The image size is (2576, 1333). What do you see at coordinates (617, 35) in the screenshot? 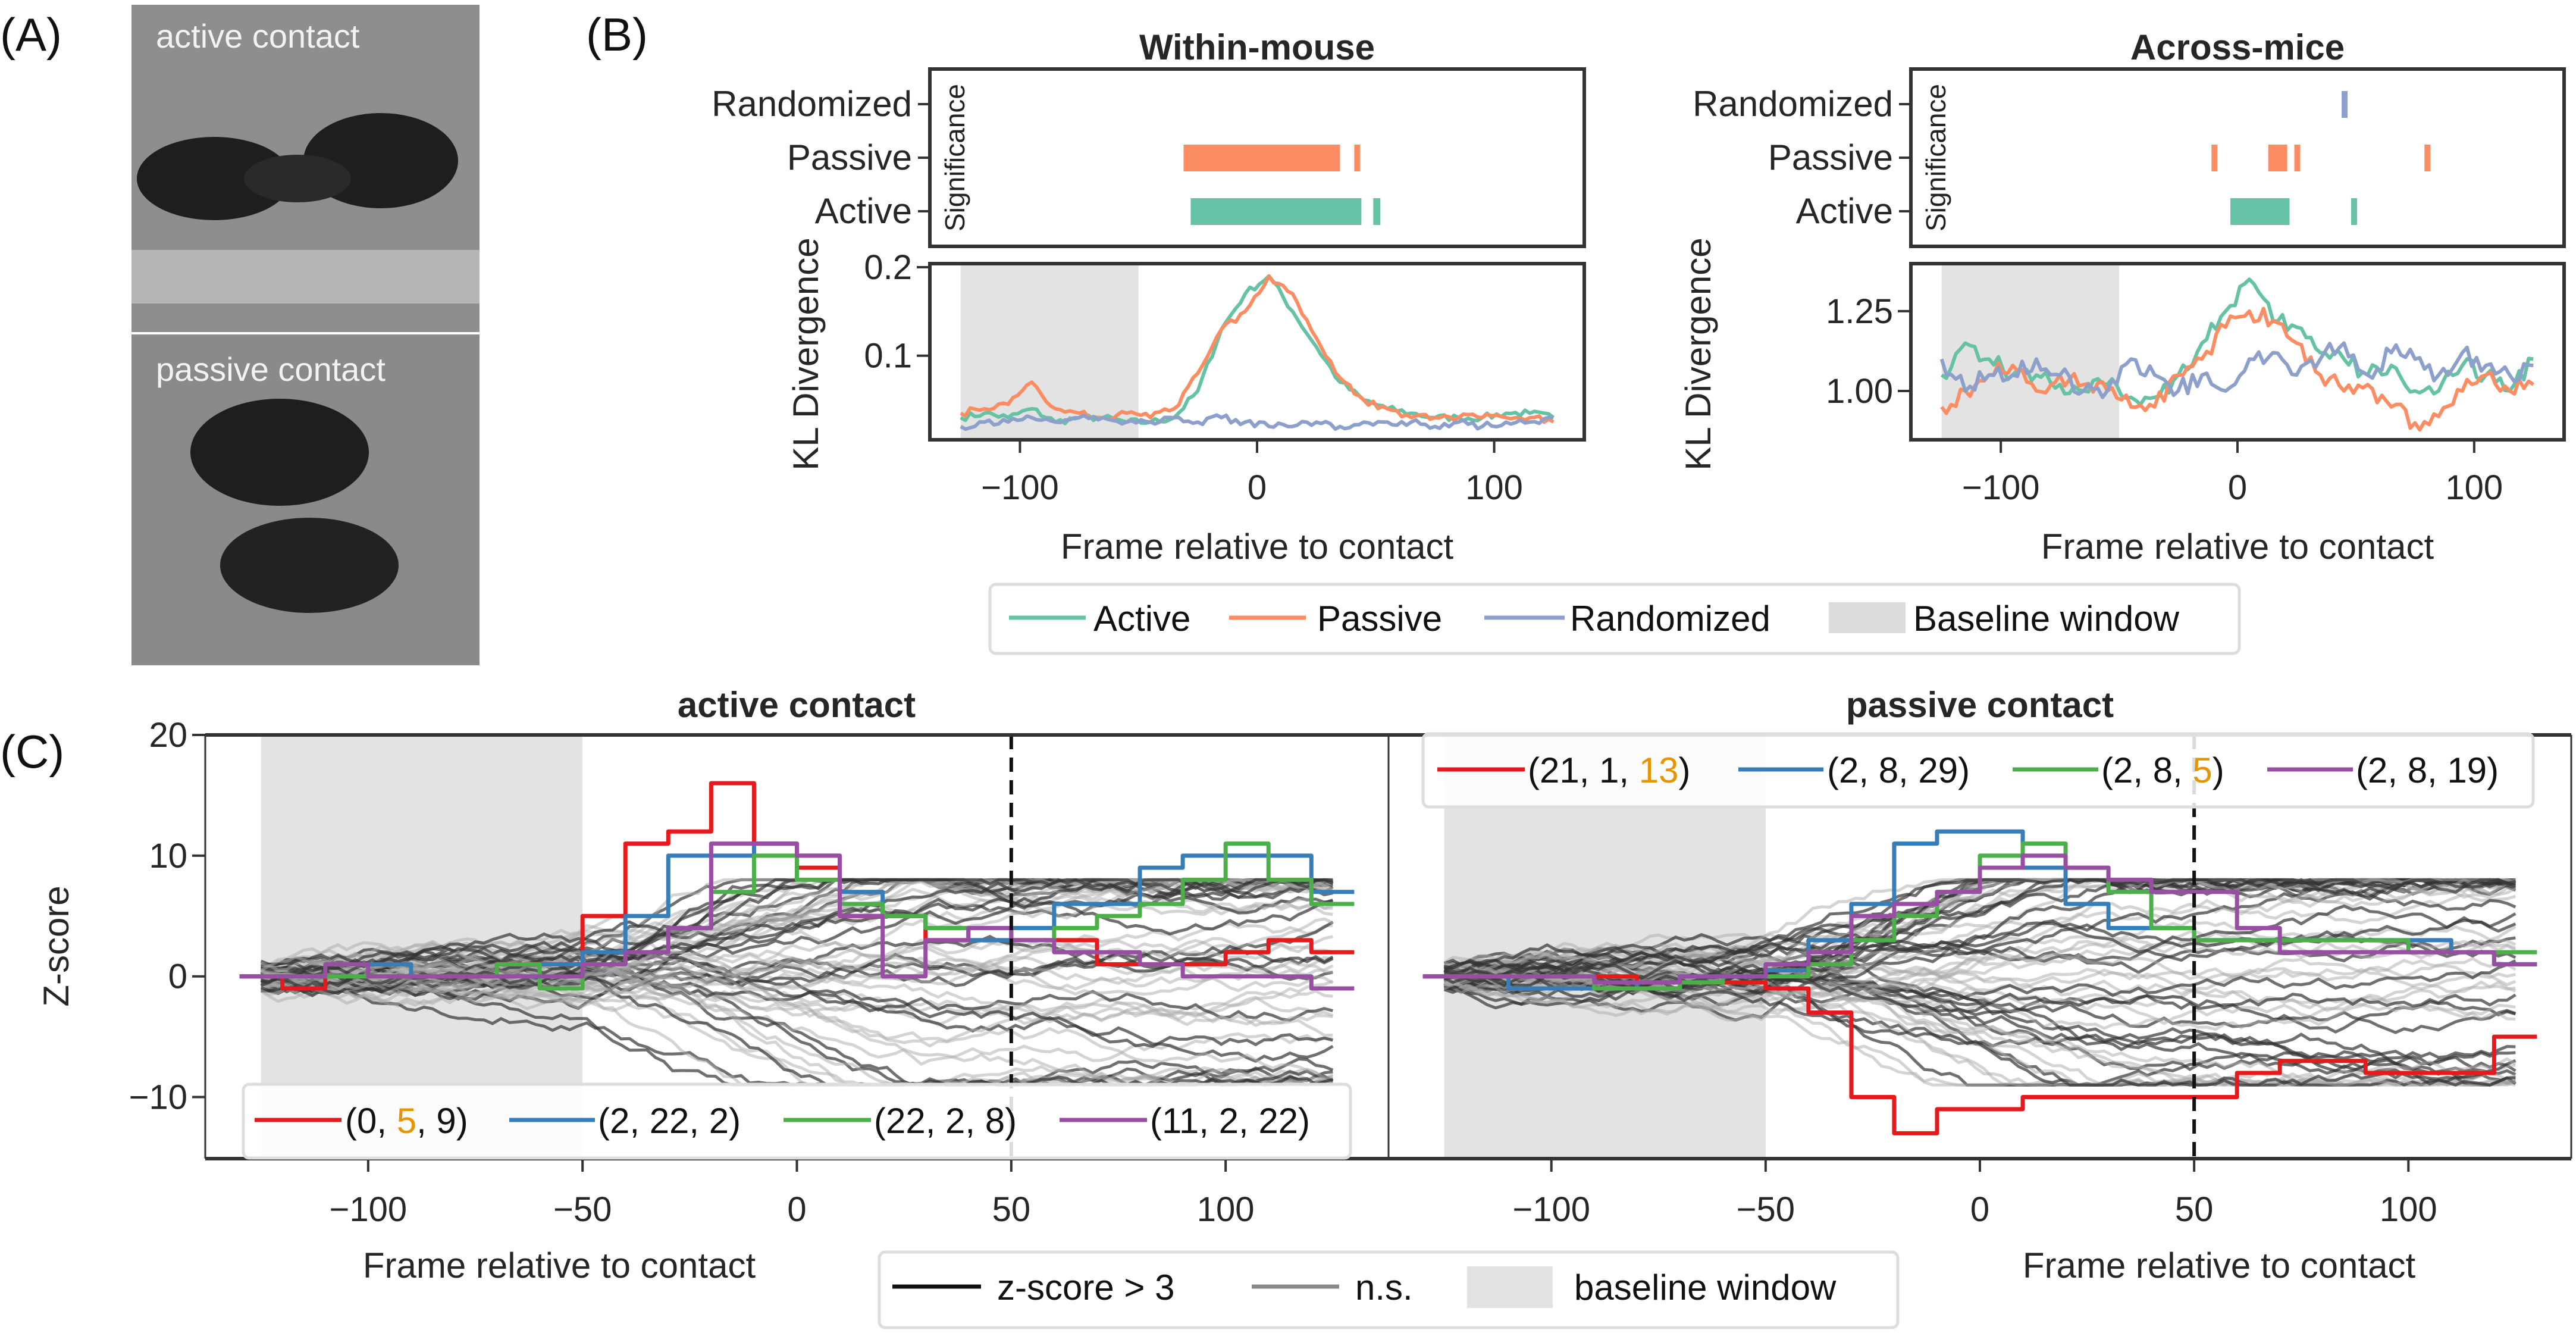
I see `panel-label-b: (B)` at bounding box center [617, 35].